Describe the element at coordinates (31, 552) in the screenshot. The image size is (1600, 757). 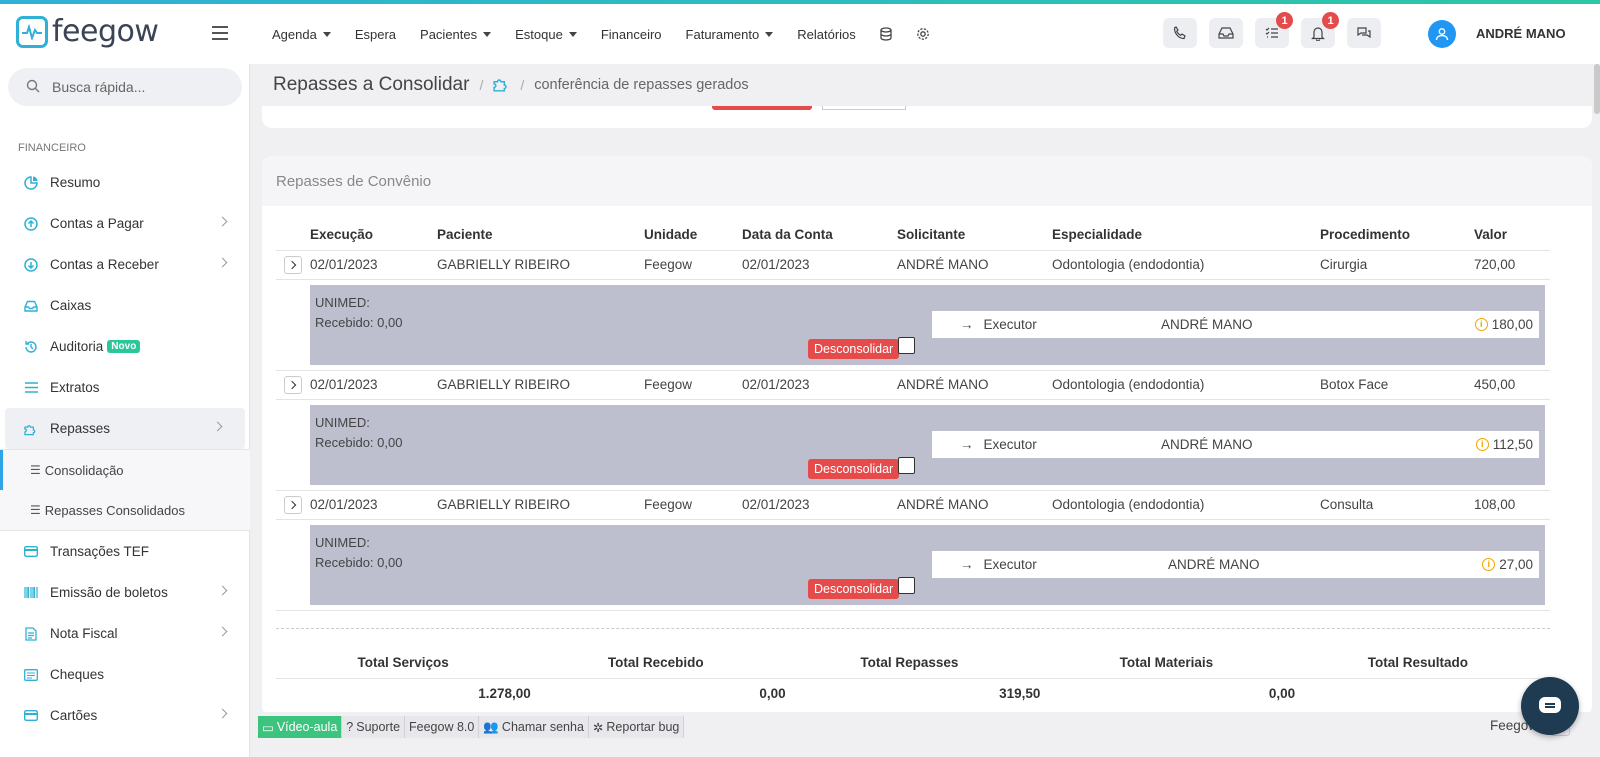
I see `card-icon` at that location.